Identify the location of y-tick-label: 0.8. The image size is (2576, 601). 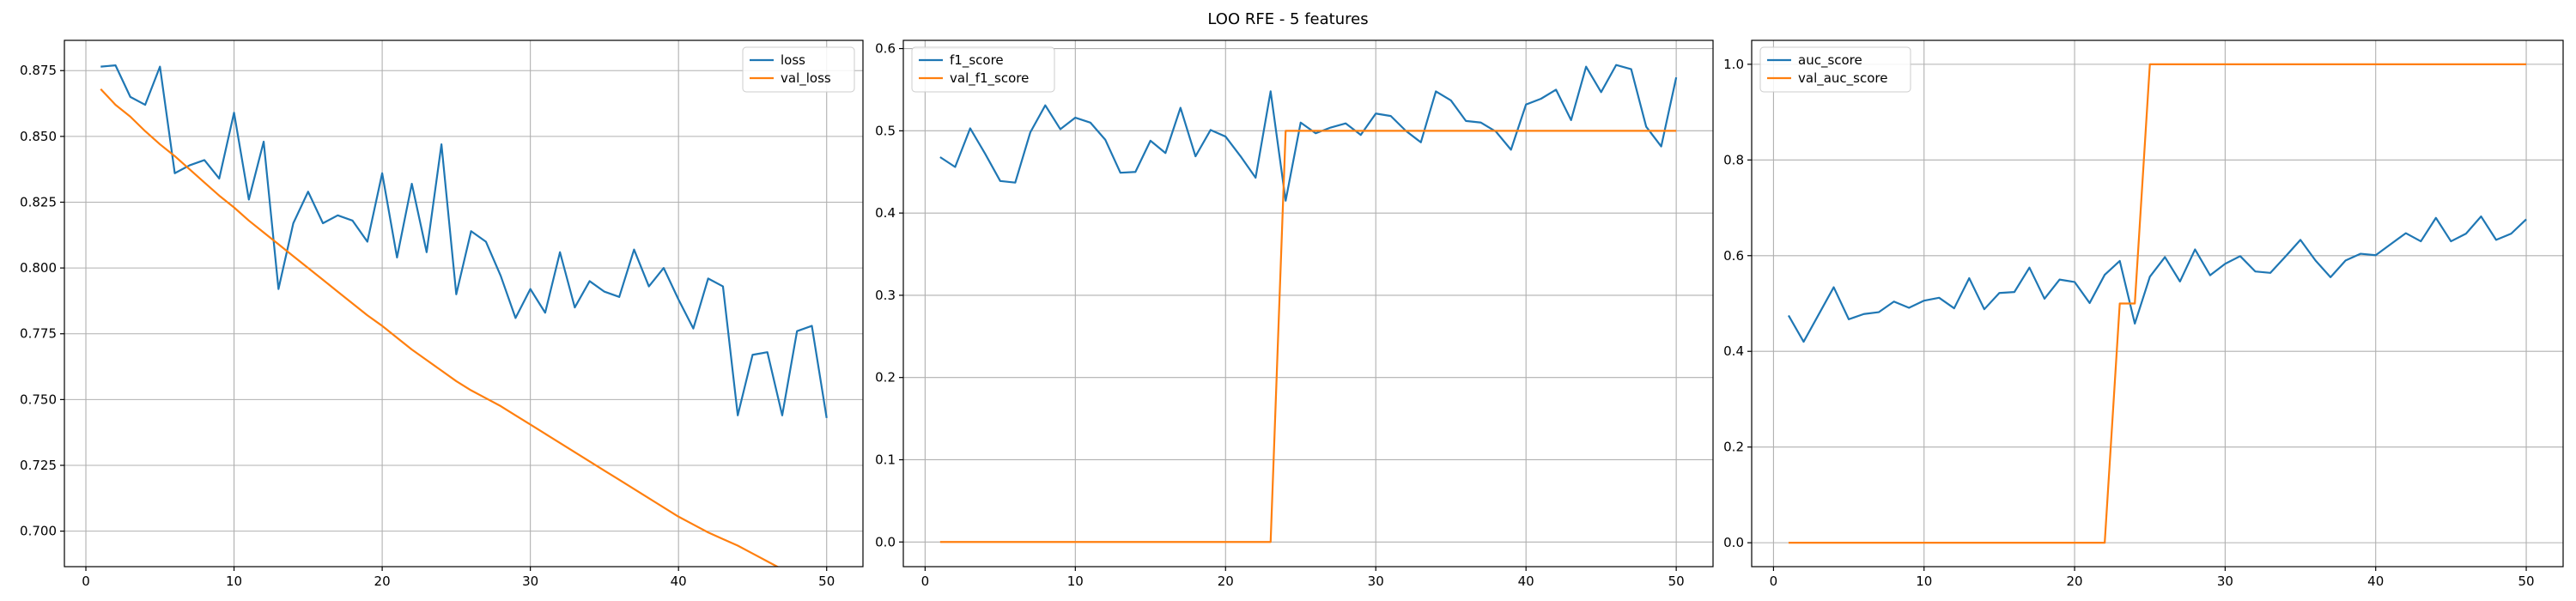
(1733, 159).